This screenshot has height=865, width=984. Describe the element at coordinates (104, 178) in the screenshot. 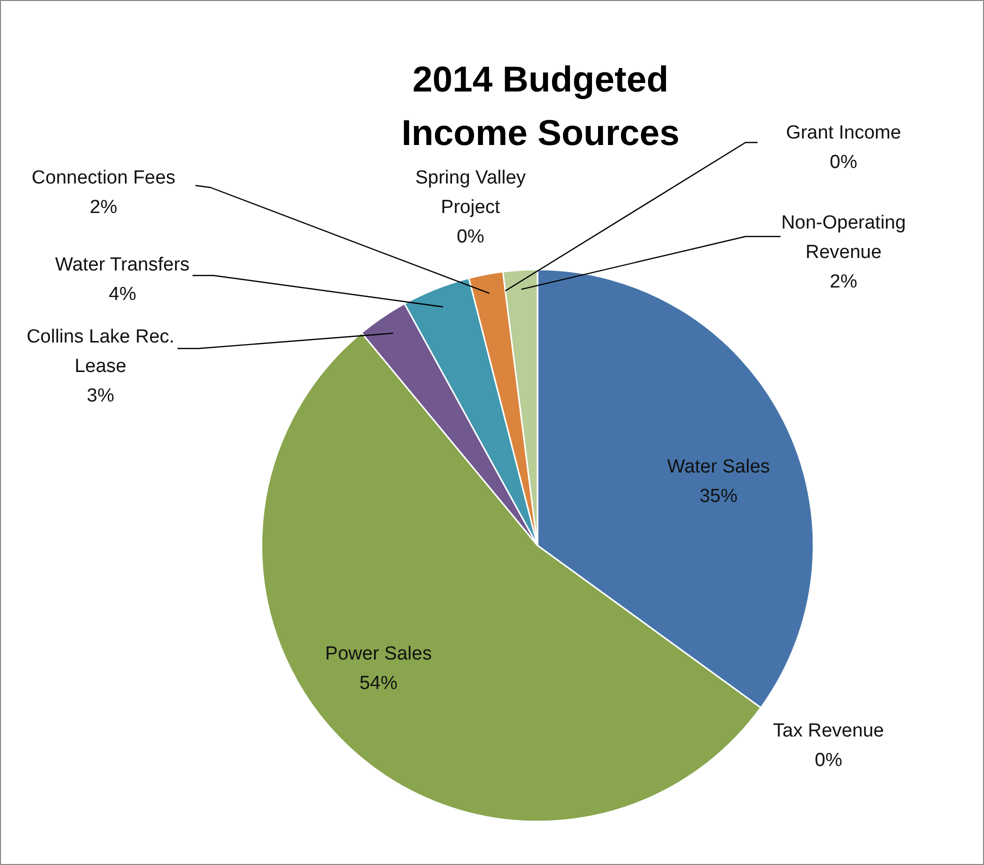

I see `slice-label: Connection Fees` at that location.